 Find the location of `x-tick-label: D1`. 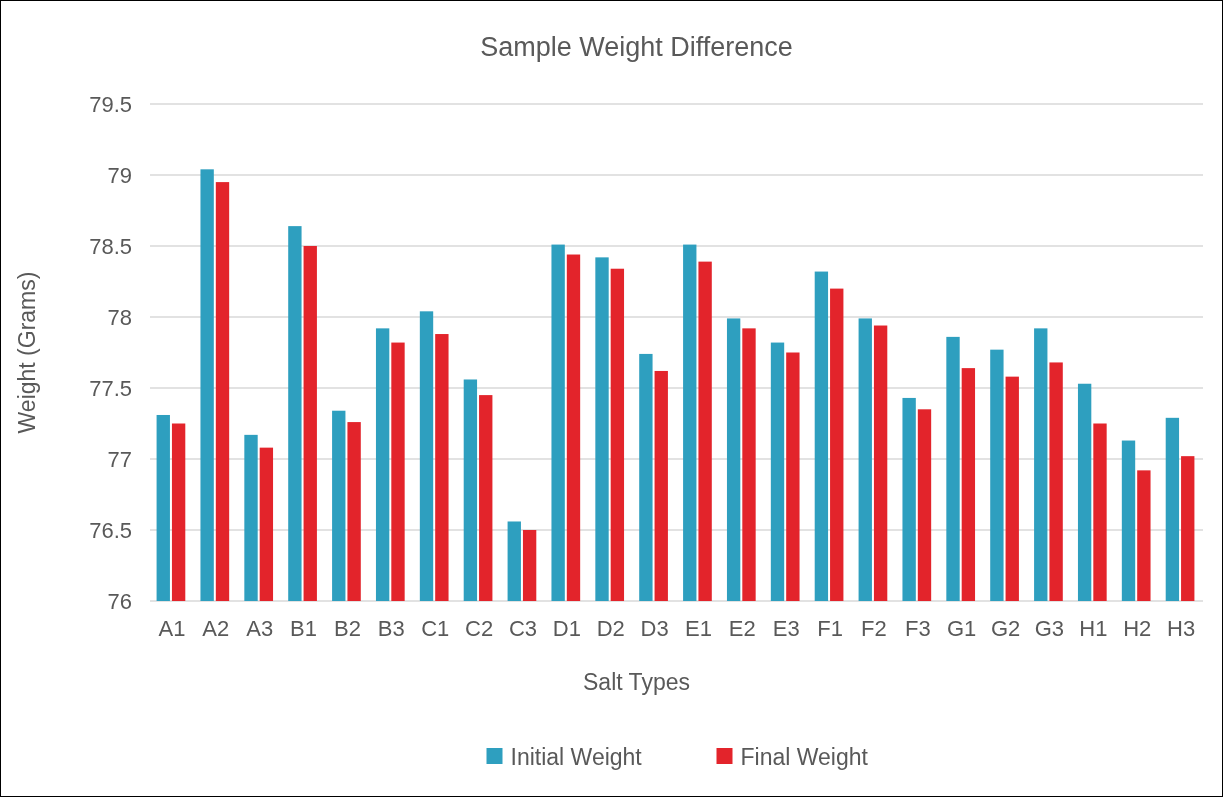

x-tick-label: D1 is located at coordinates (566, 628).